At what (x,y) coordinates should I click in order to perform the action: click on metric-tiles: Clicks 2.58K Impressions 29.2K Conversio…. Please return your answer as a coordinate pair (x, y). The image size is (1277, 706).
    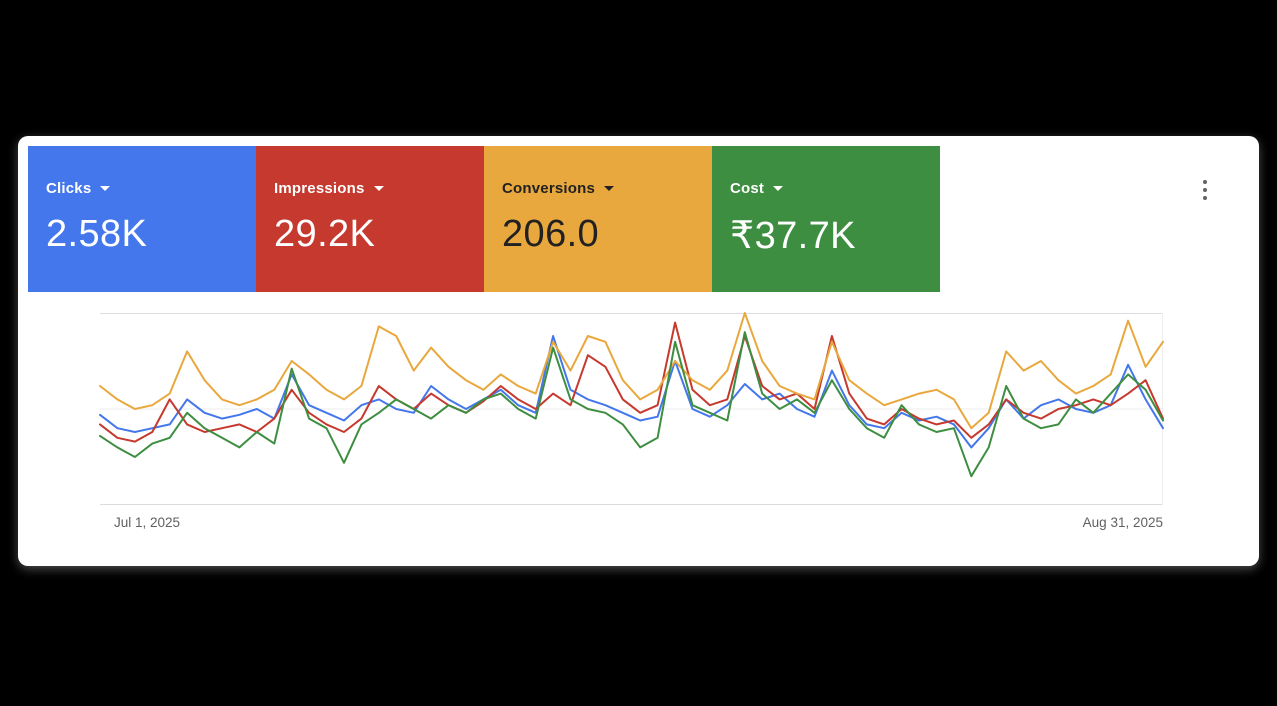
    Looking at the image, I should click on (484, 219).